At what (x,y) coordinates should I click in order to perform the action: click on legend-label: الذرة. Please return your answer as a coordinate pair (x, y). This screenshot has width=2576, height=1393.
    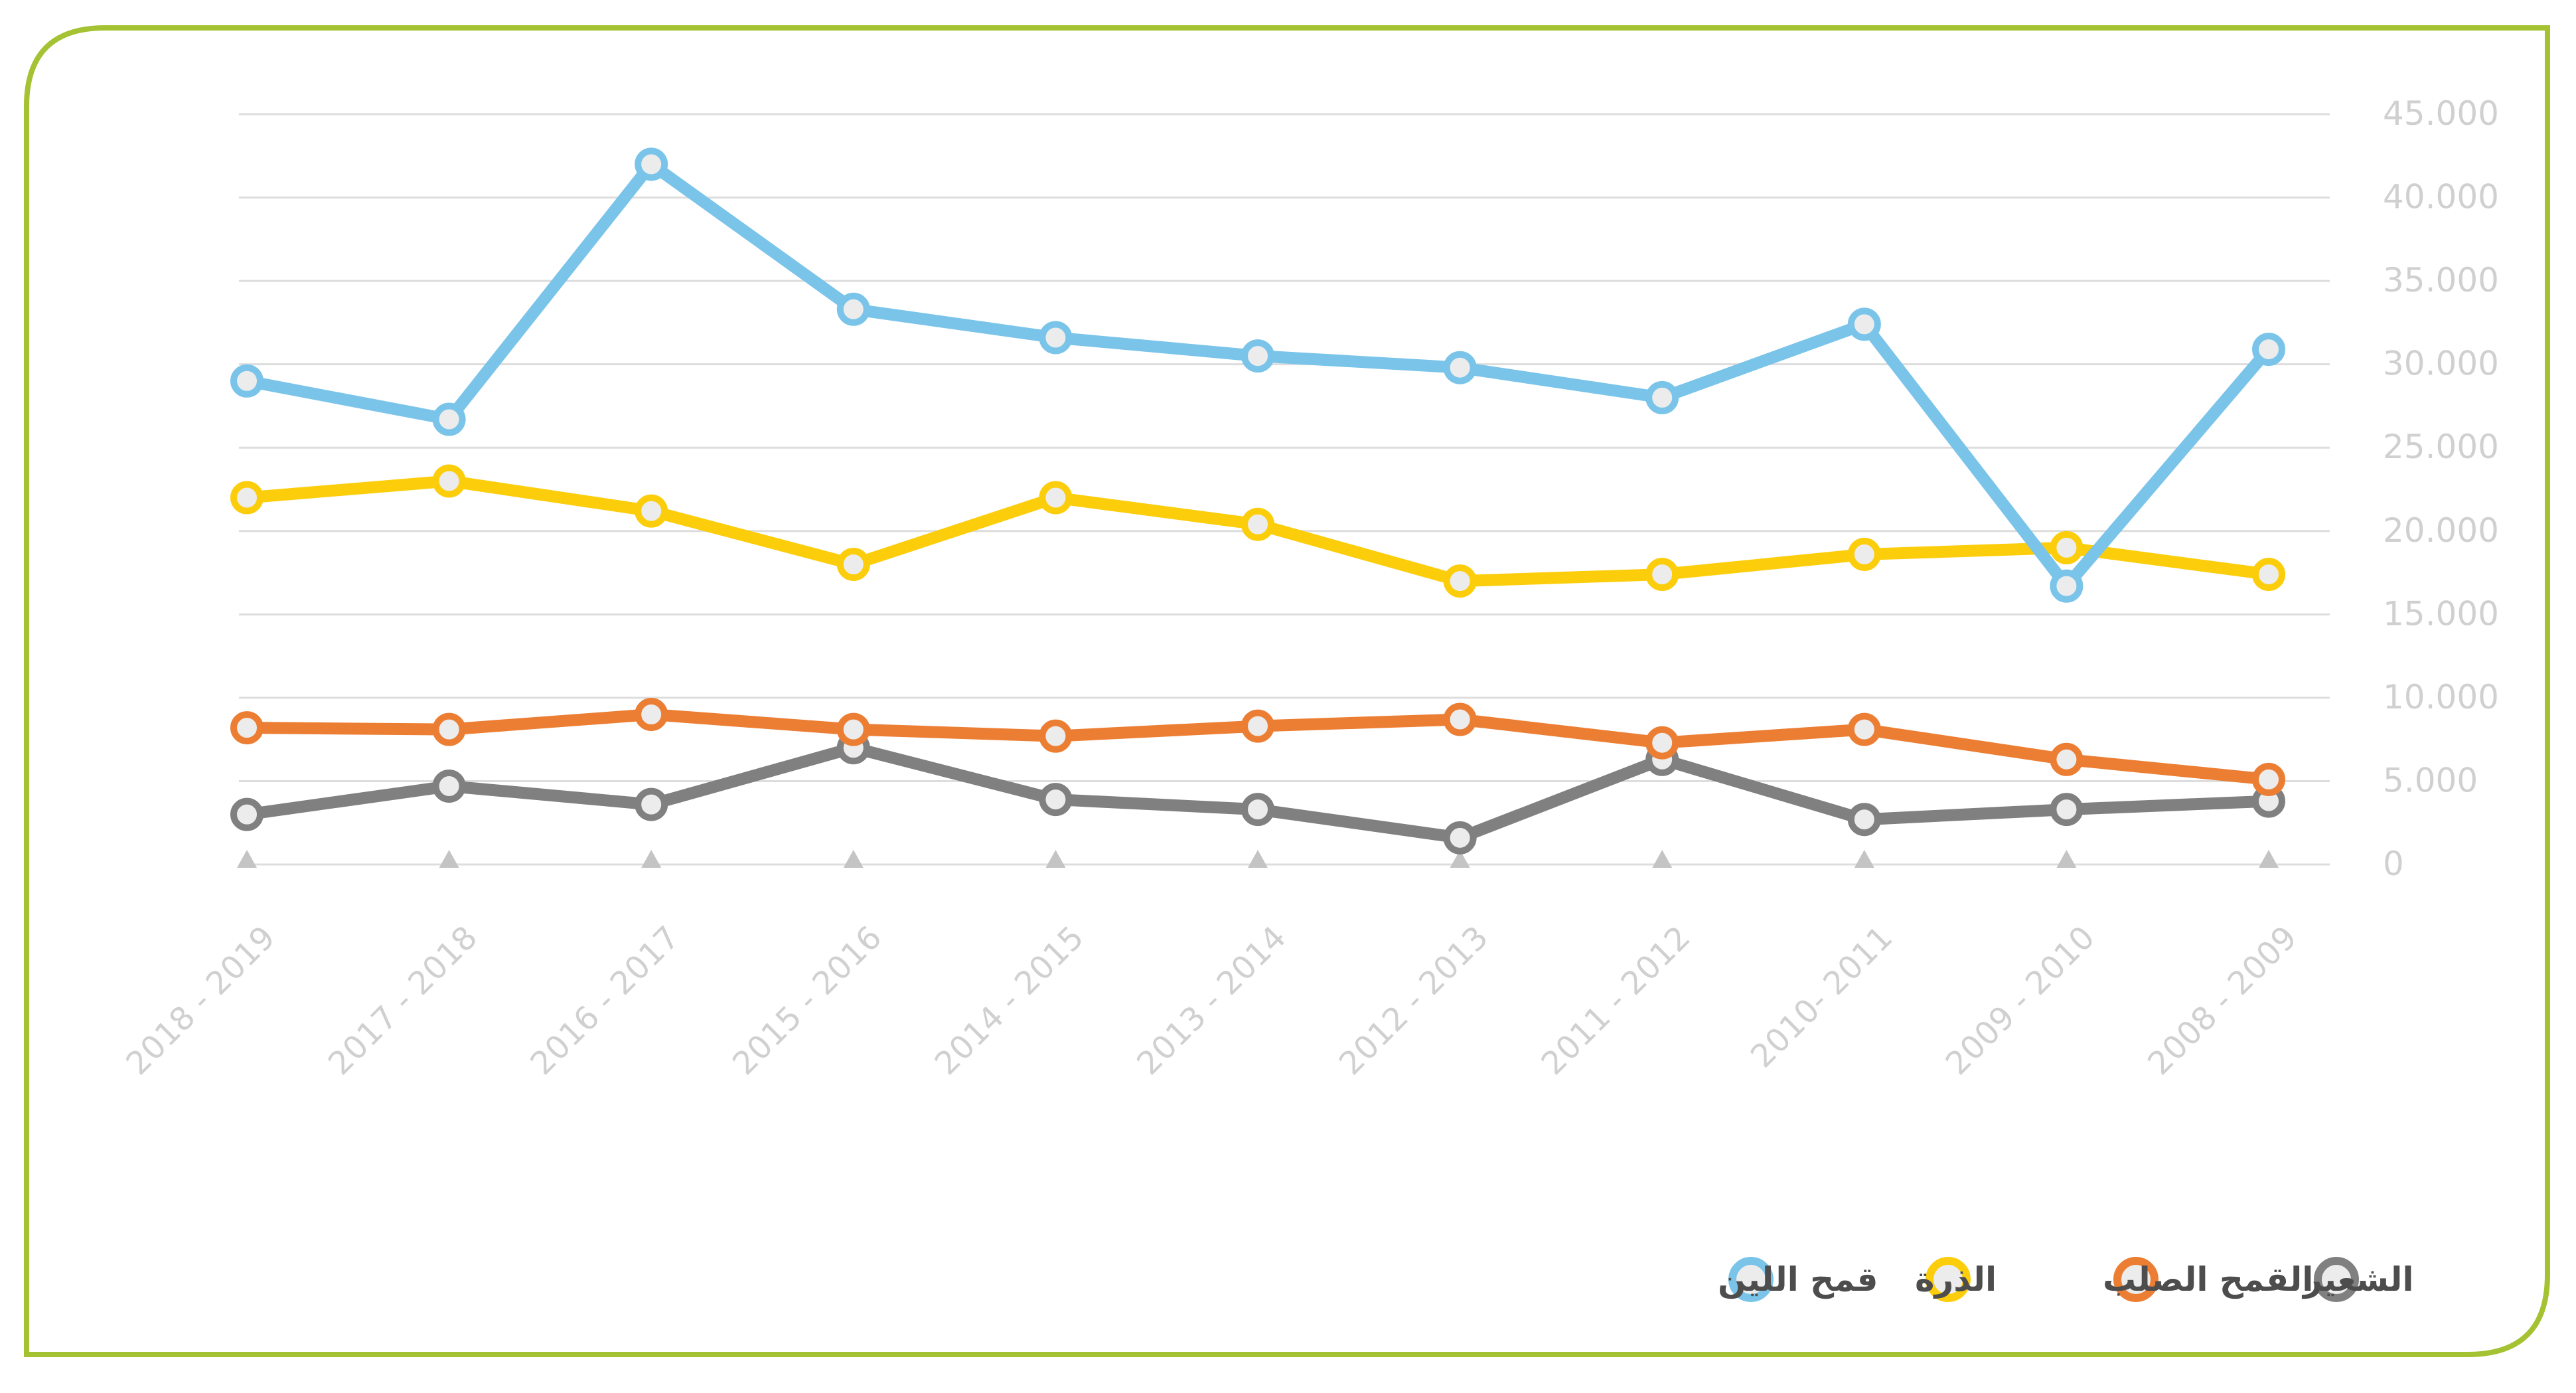
    Looking at the image, I should click on (1956, 1279).